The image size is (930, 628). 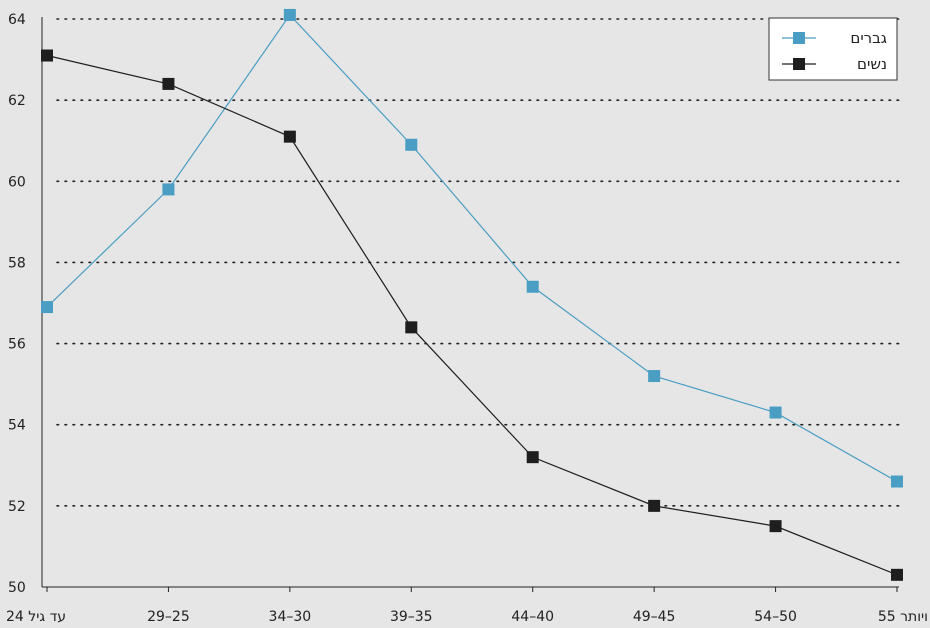 I want to click on legend-box, so click(x=833, y=49).